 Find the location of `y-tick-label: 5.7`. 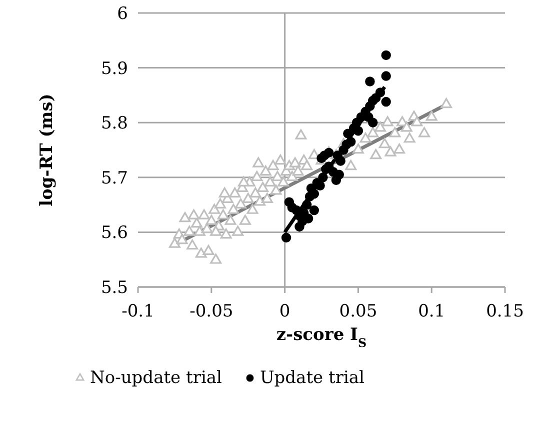

y-tick-label: 5.7 is located at coordinates (114, 178).